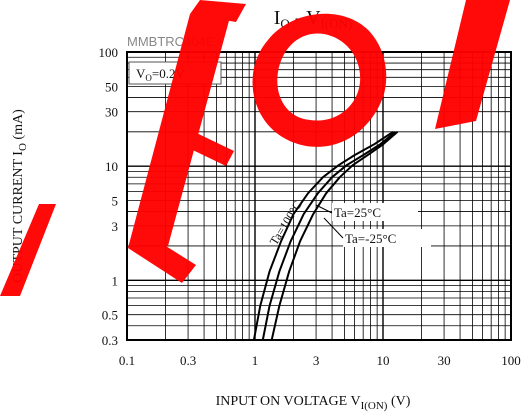  What do you see at coordinates (23, 147) in the screenshot?
I see `ylabel-sub: O` at bounding box center [23, 147].